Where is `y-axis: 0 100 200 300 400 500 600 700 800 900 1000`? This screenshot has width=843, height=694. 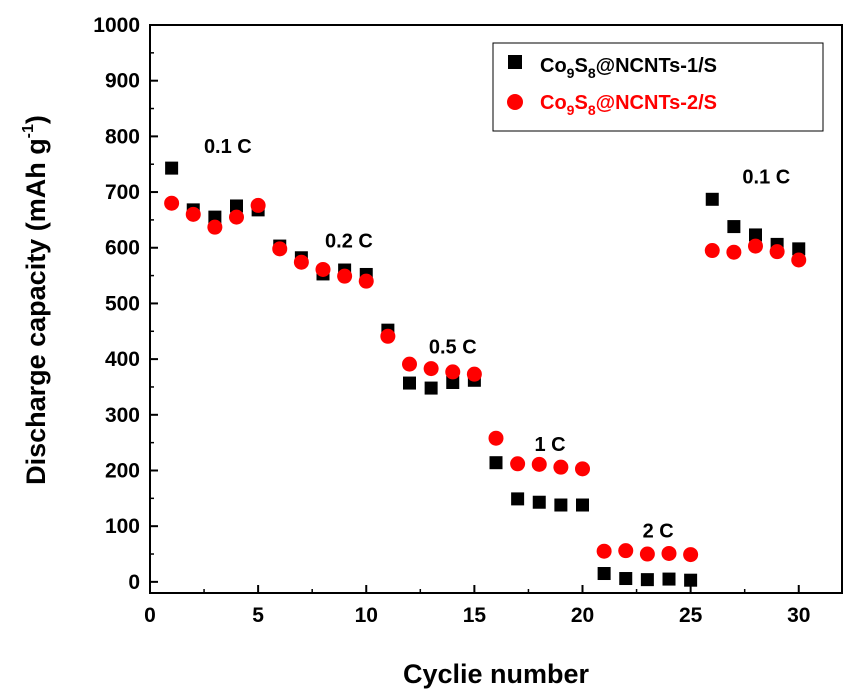 y-axis: 0 100 200 300 400 500 600 700 800 900 1000 is located at coordinates (125, 304).